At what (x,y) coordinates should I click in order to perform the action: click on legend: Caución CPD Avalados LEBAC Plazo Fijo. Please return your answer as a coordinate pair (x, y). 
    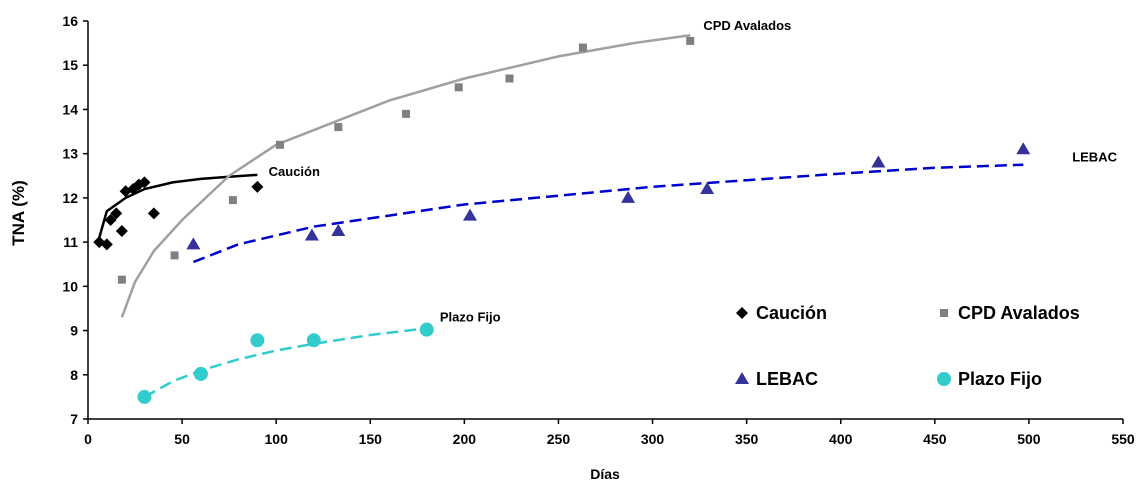
    Looking at the image, I should click on (907, 346).